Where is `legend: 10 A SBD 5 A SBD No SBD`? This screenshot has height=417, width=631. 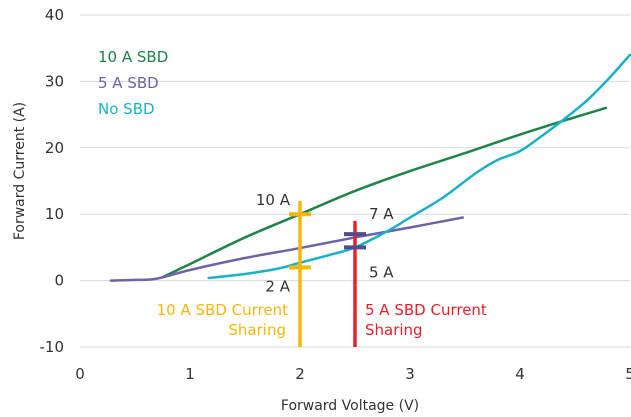 legend: 10 A SBD 5 A SBD No SBD is located at coordinates (133, 83).